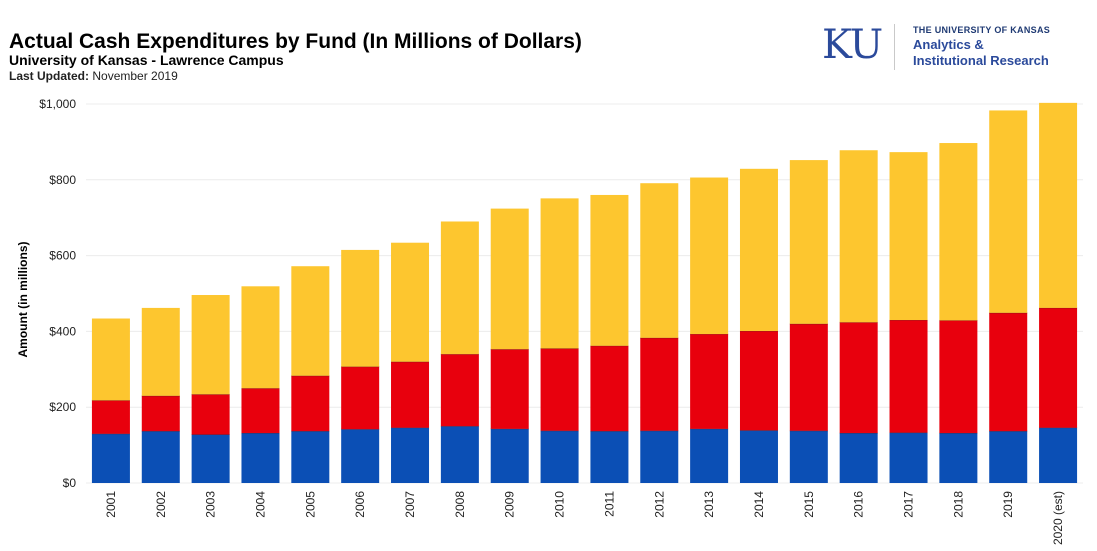 The height and width of the screenshot is (551, 1097). I want to click on x-tick-label: 2004, so click(260, 504).